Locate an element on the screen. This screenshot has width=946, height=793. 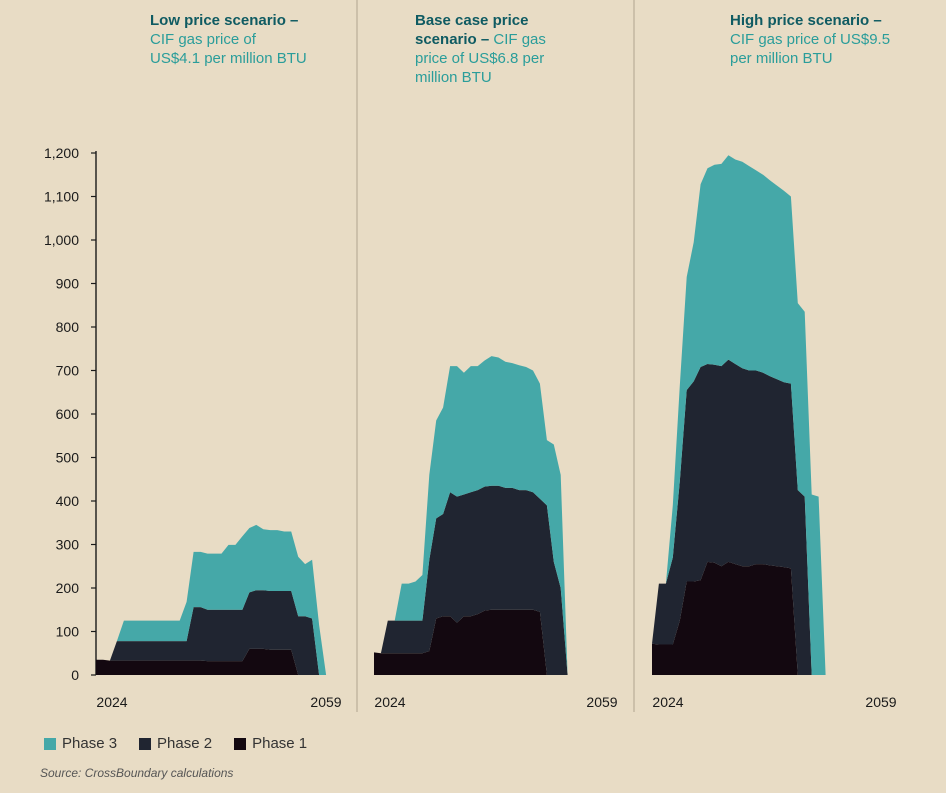
panel-title-line: price of US$6.8 per is located at coordinates (479, 58).